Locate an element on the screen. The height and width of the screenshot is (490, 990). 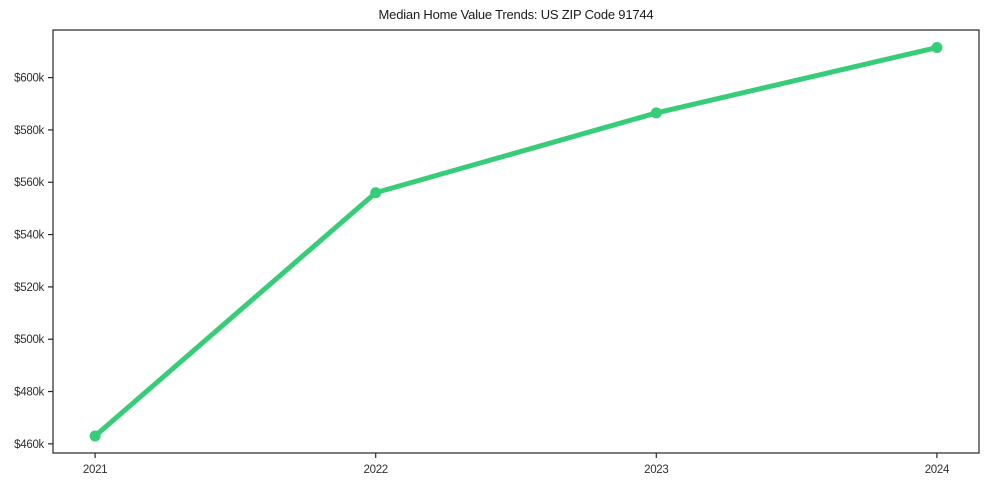
x-axis-tick-label: 2022 is located at coordinates (376, 470).